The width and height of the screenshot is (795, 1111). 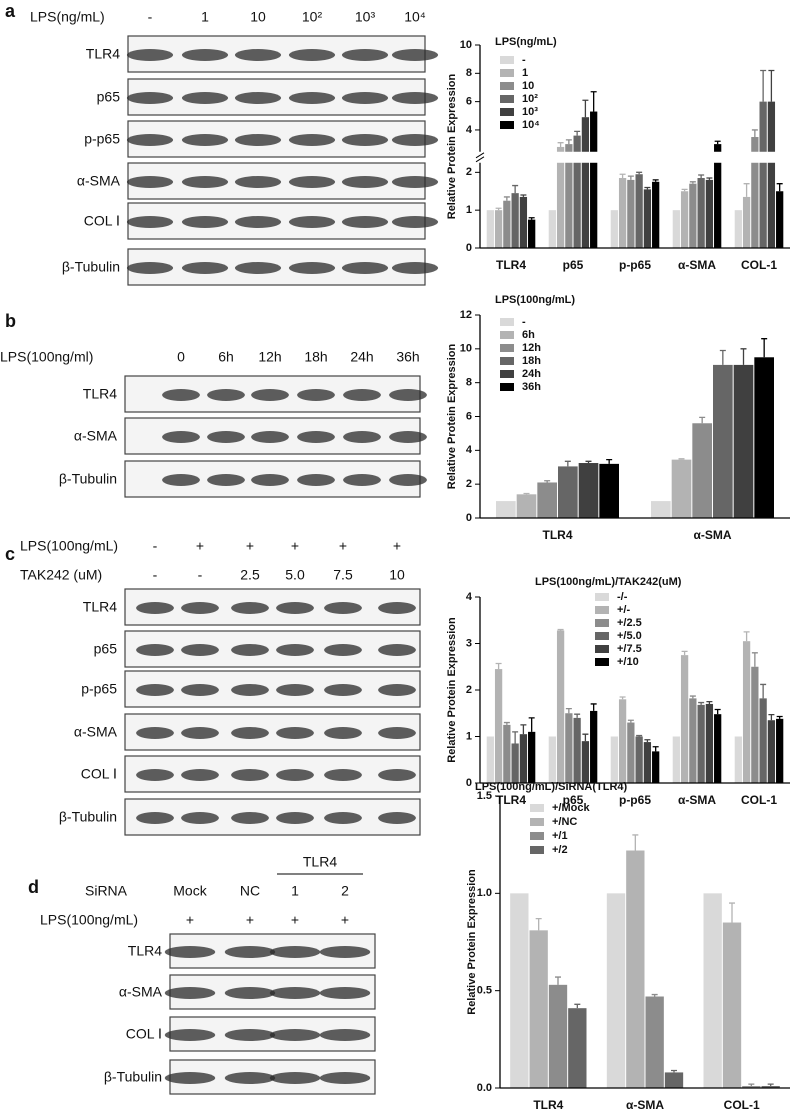 What do you see at coordinates (10, 321) in the screenshot?
I see `panel-letter: b` at bounding box center [10, 321].